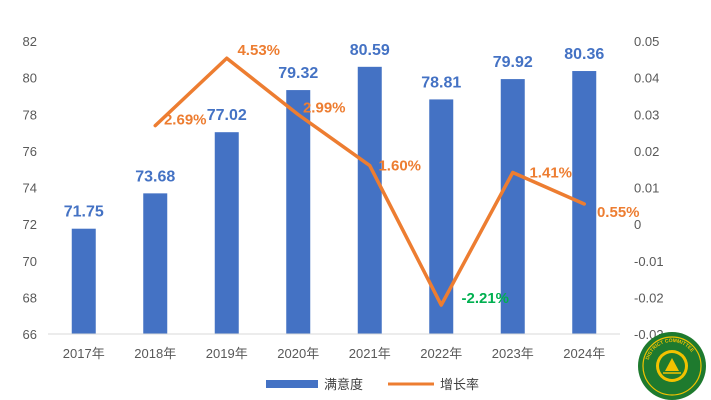 The width and height of the screenshot is (711, 400). Describe the element at coordinates (30, 41) in the screenshot. I see `left-tick-label: 82` at that location.